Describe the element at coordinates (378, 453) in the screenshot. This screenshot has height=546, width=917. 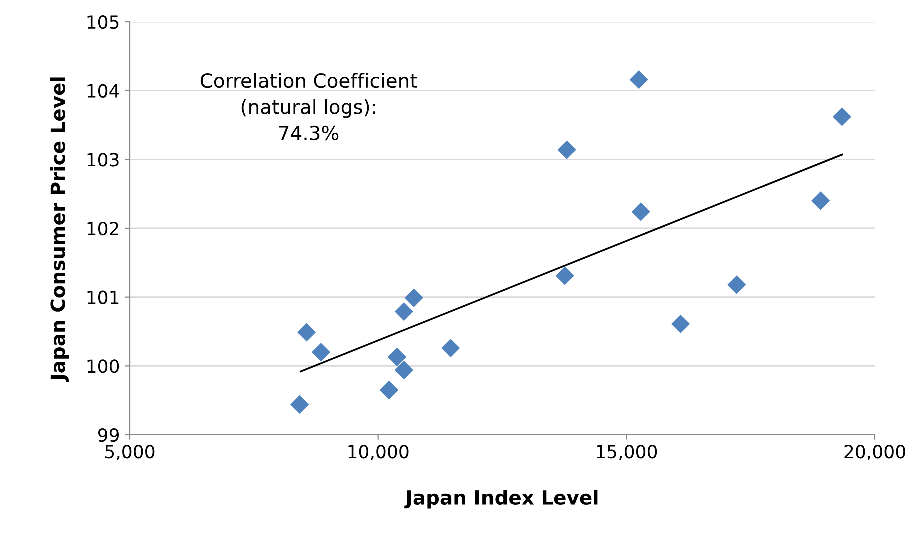
I see `x-tick-label: 10,000` at that location.